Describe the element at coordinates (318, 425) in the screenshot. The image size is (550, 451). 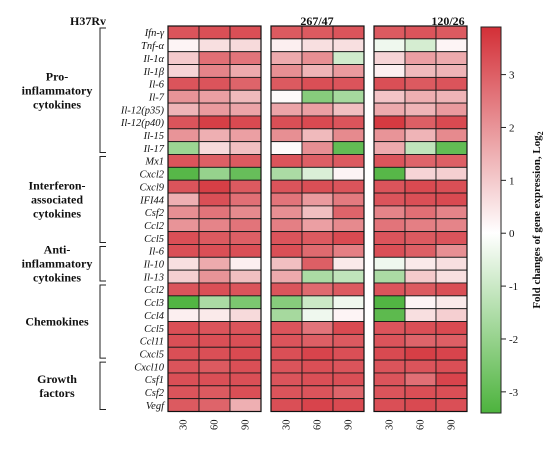
I see `timepoint-labels: 30 60 90 30 60 90 30 60 90` at that location.